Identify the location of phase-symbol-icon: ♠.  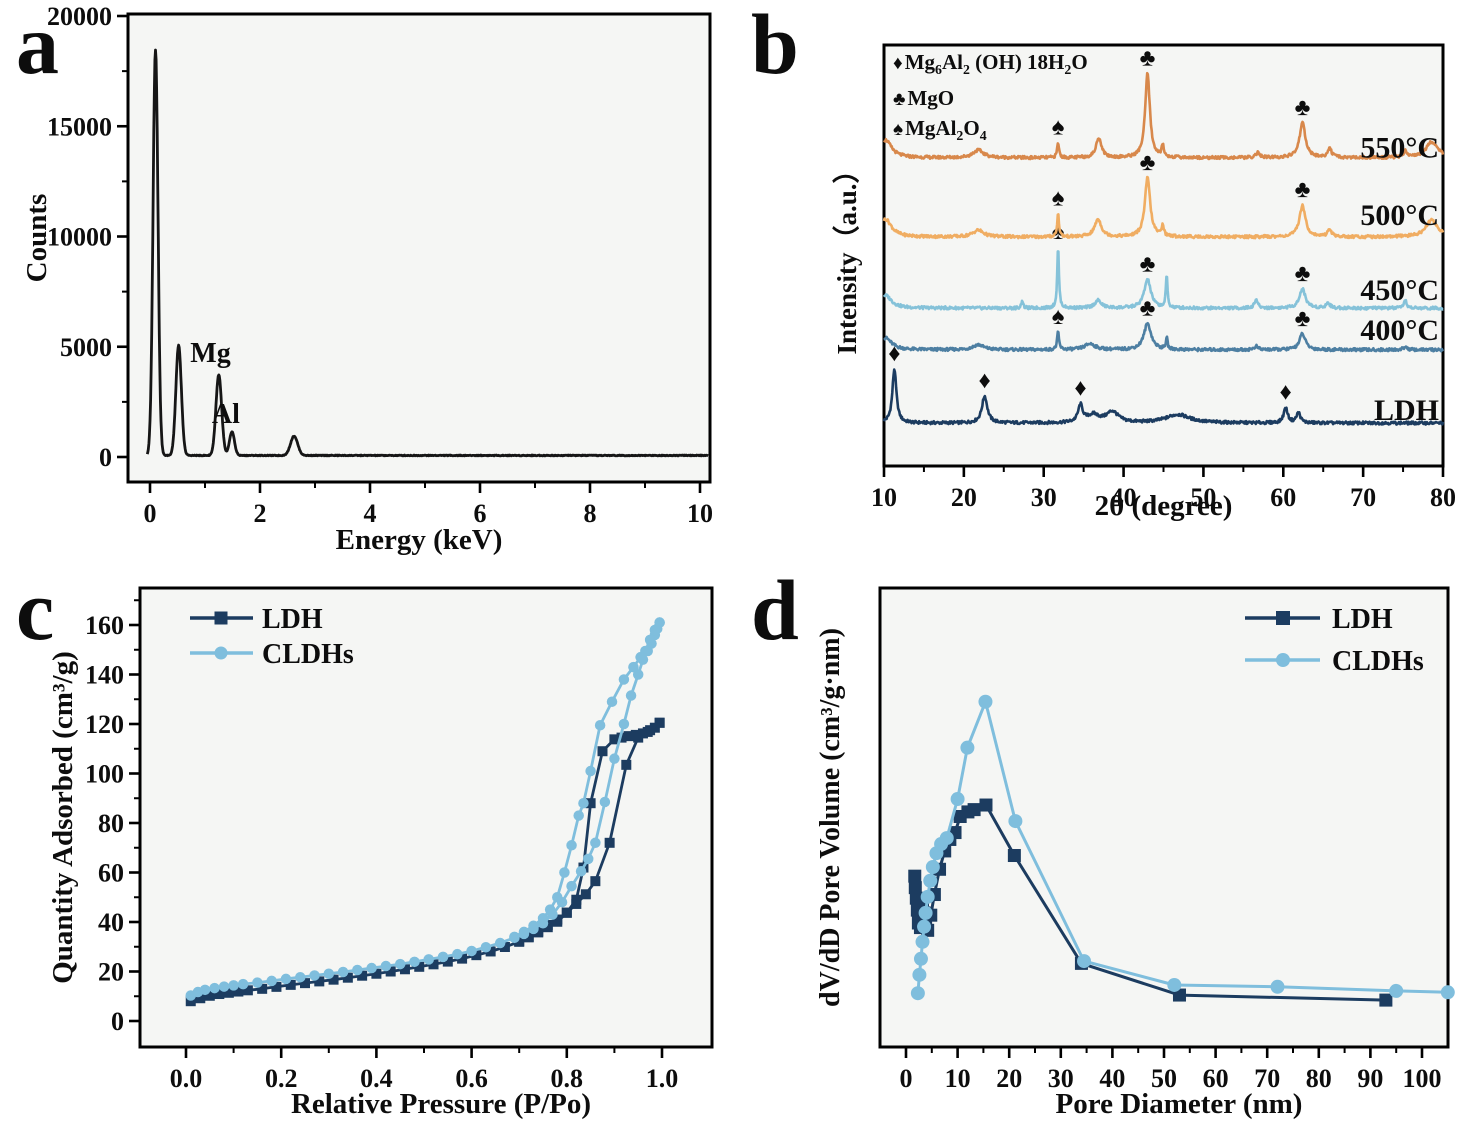
(898, 130).